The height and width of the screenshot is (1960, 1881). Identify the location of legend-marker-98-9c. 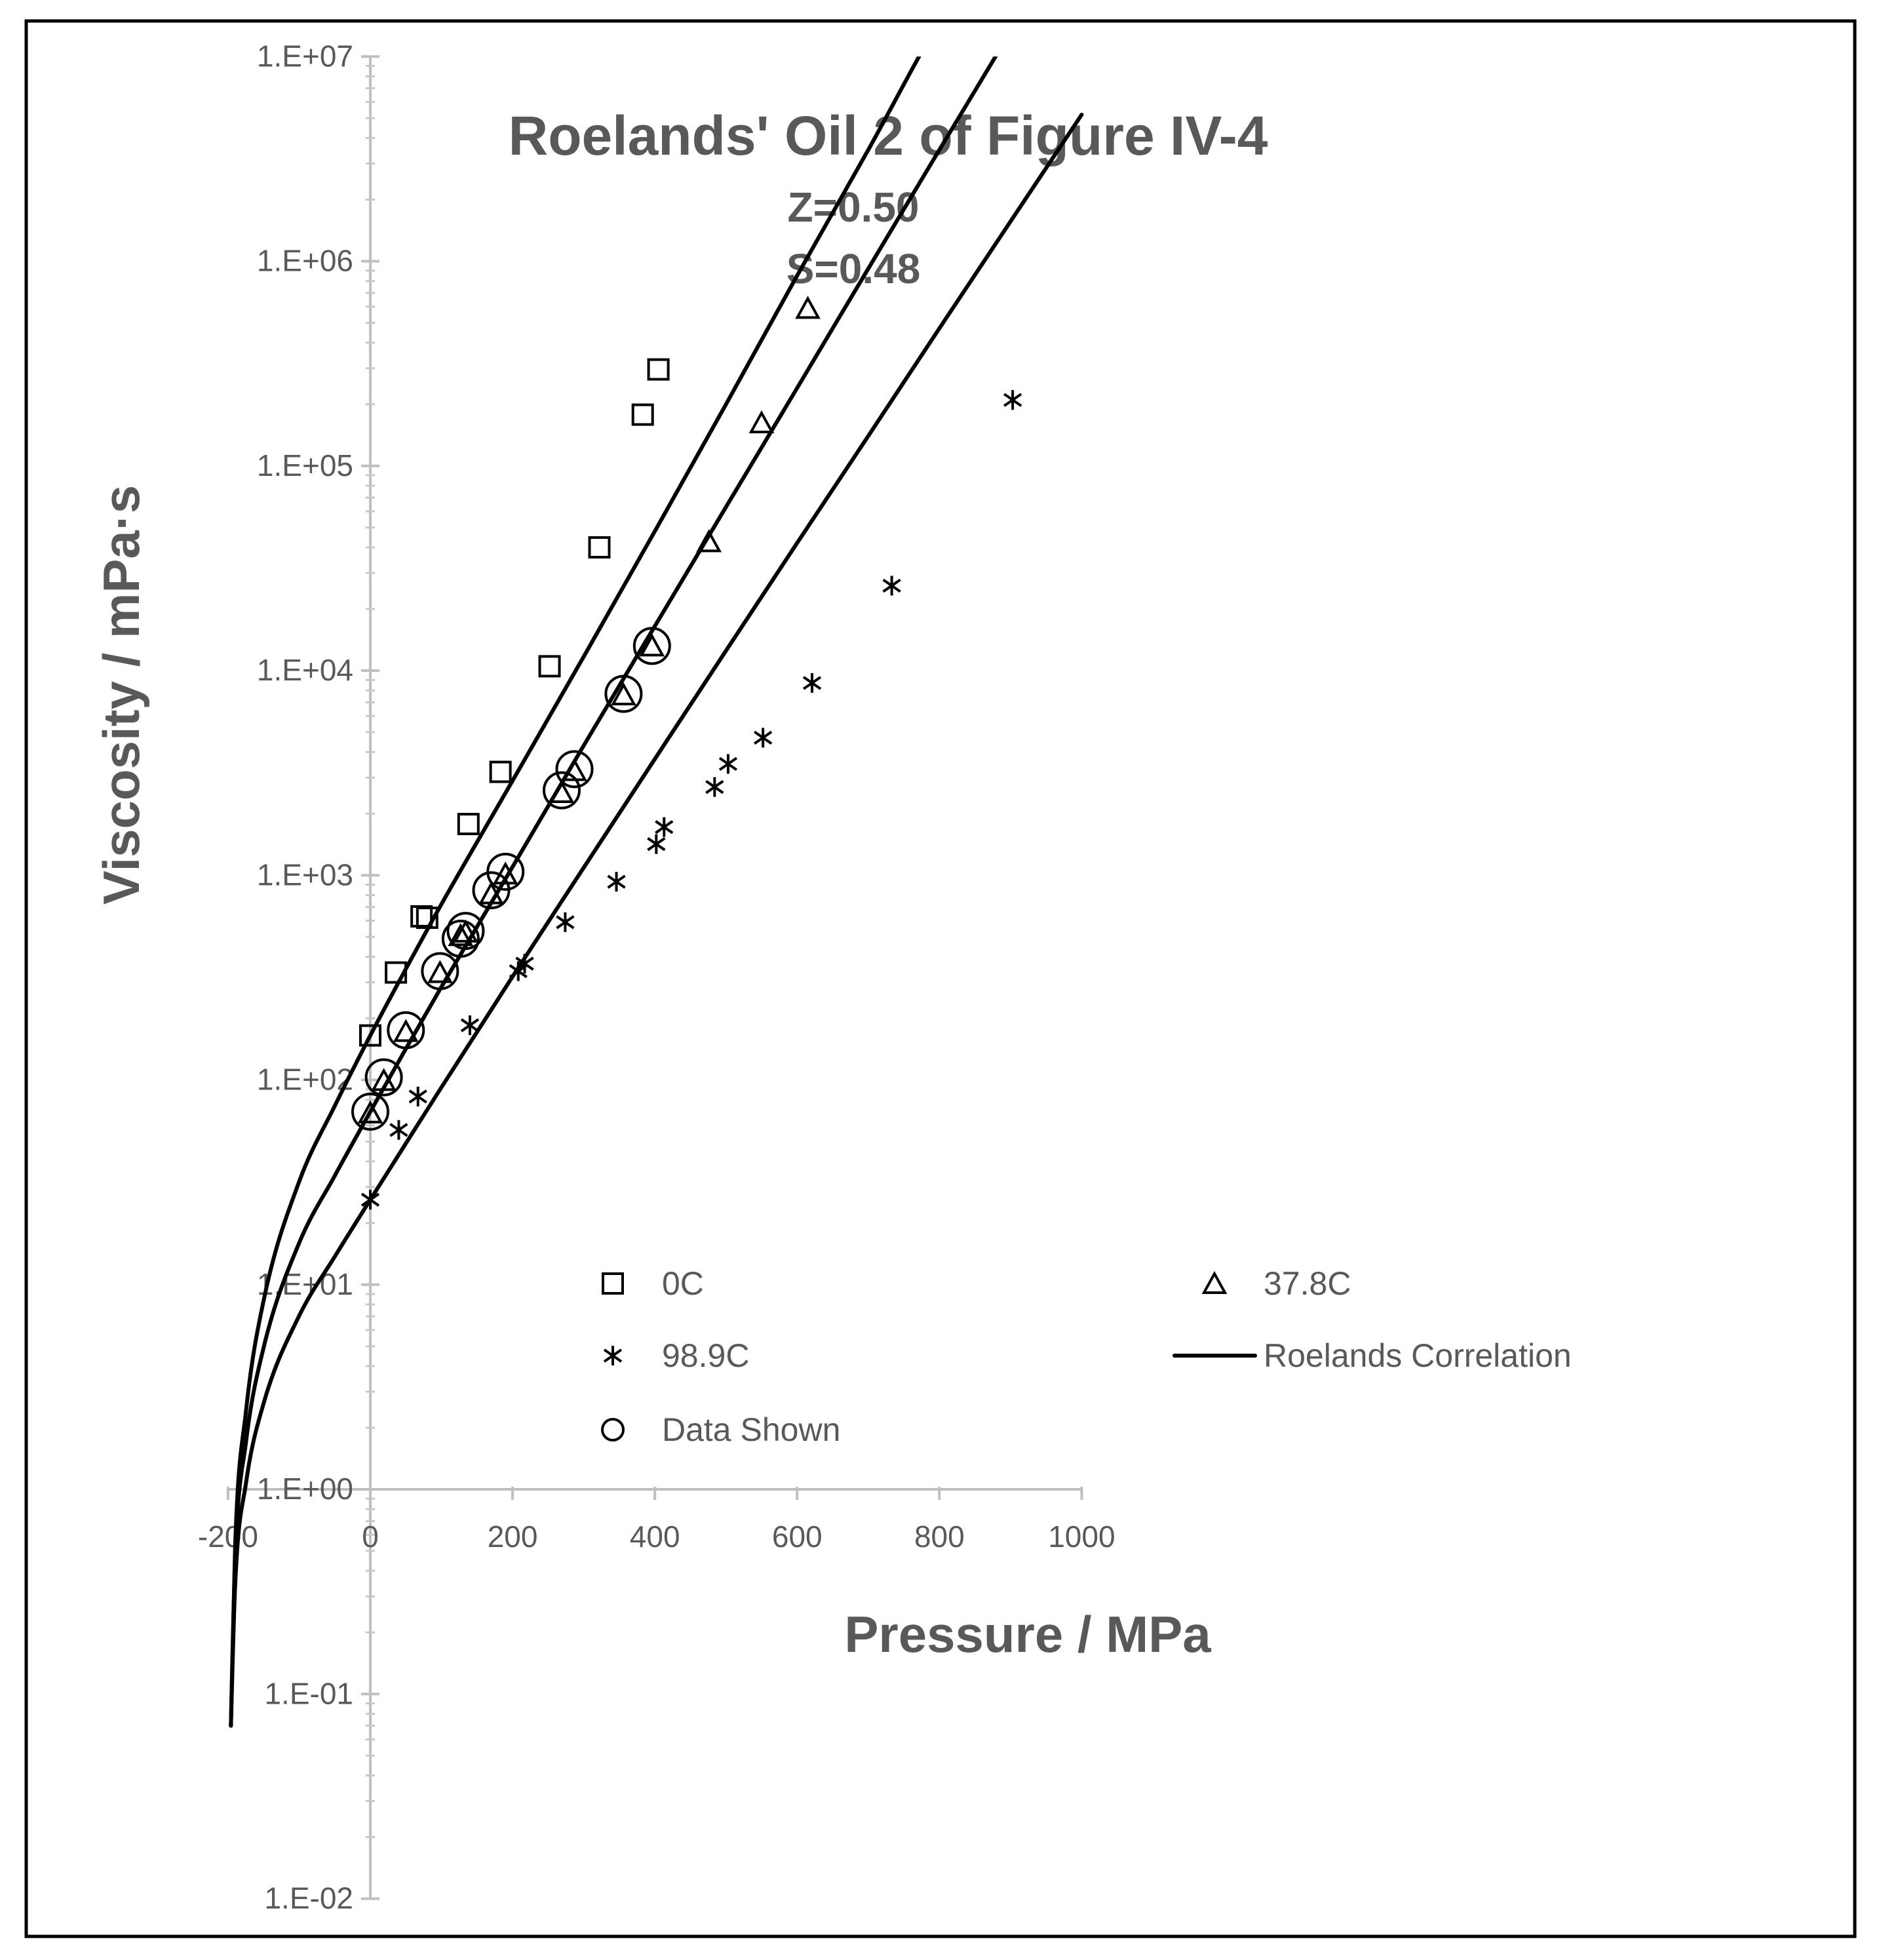
(613, 1355).